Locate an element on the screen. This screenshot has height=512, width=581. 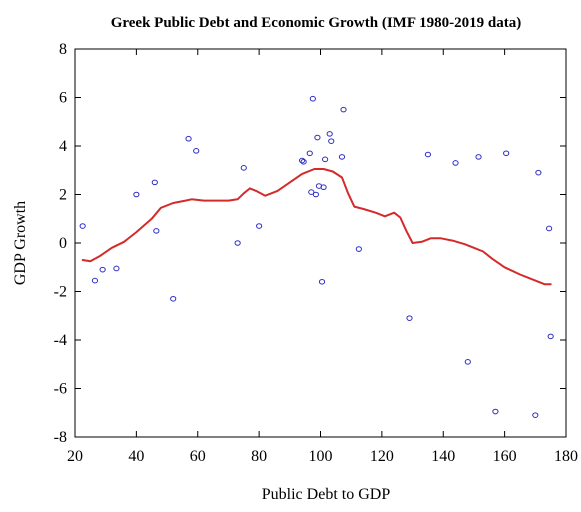
y-axis-label: GDP Growth is located at coordinates (20, 243).